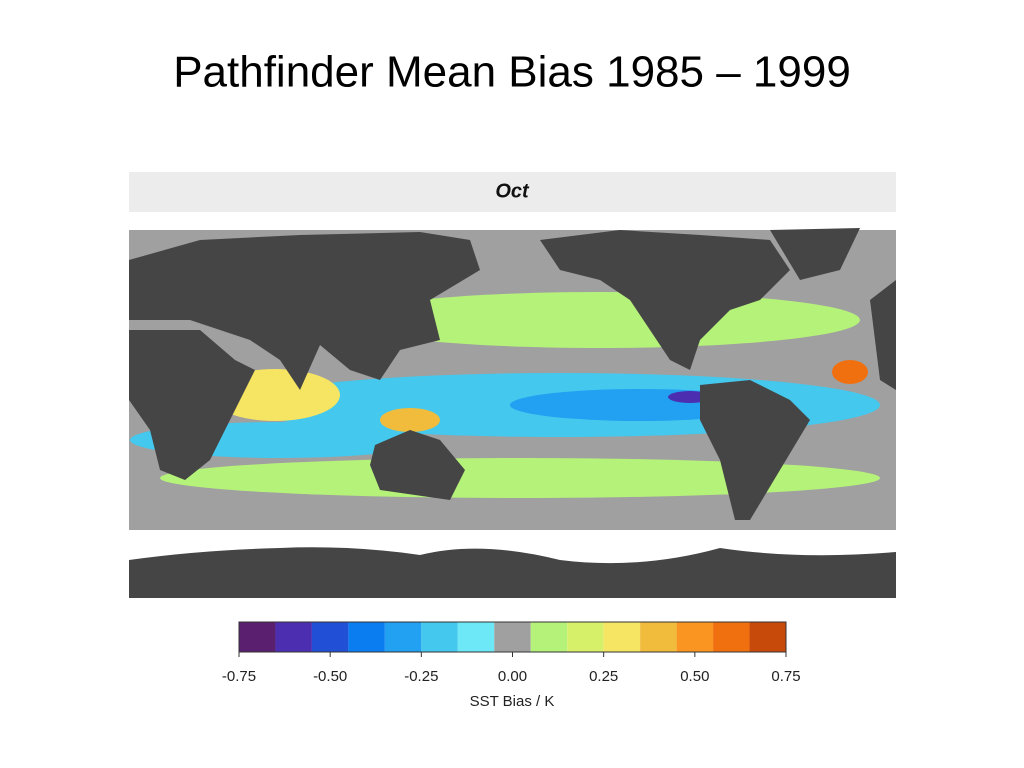  Describe the element at coordinates (512, 572) in the screenshot. I see `antarctica` at that location.